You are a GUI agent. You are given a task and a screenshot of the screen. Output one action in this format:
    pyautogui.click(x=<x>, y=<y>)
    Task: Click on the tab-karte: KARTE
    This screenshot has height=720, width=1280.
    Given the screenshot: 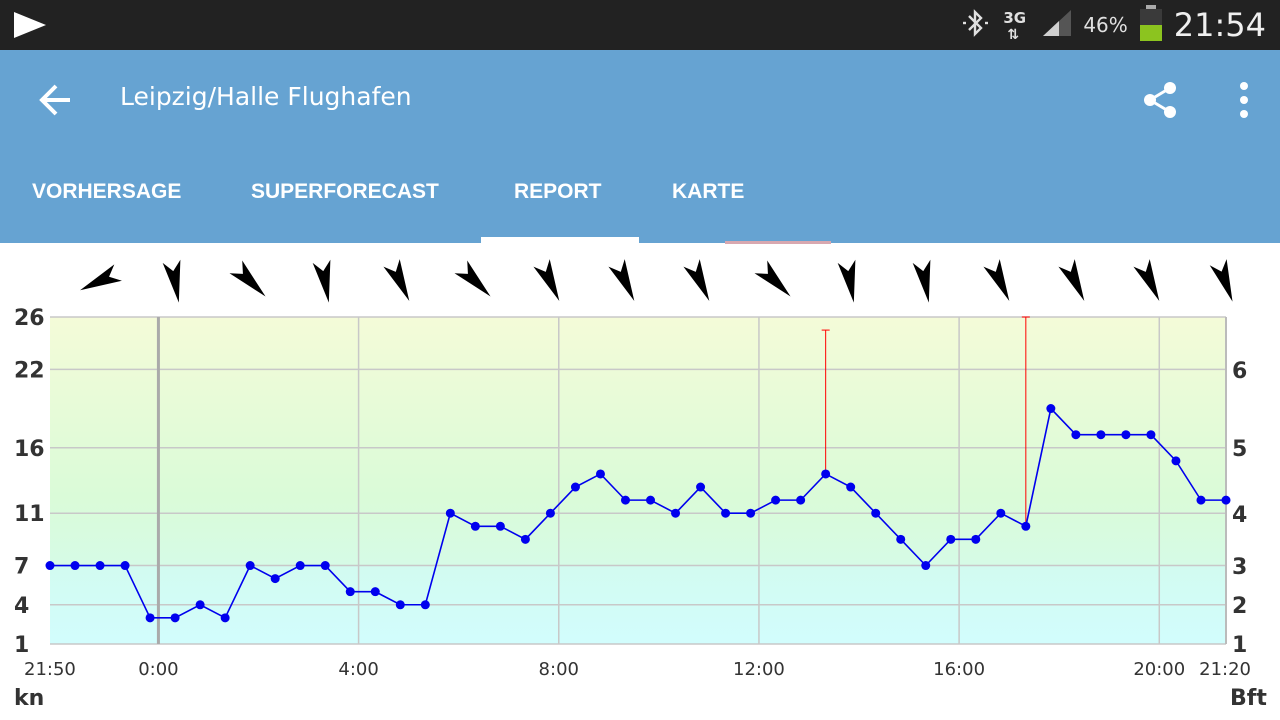 What is the action you would take?
    pyautogui.click(x=708, y=191)
    